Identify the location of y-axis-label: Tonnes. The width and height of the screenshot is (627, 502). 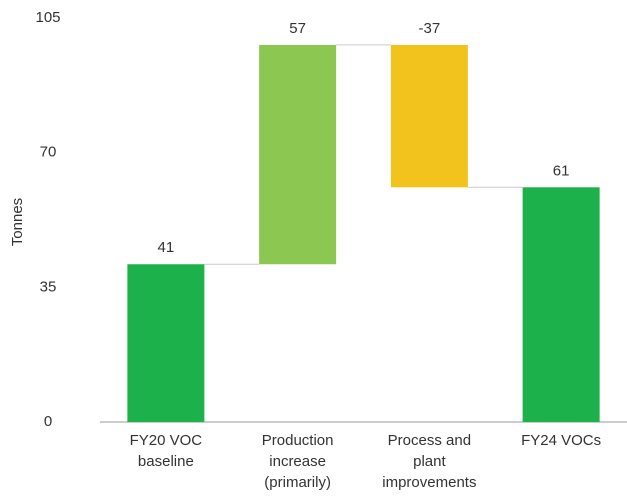
(17, 222).